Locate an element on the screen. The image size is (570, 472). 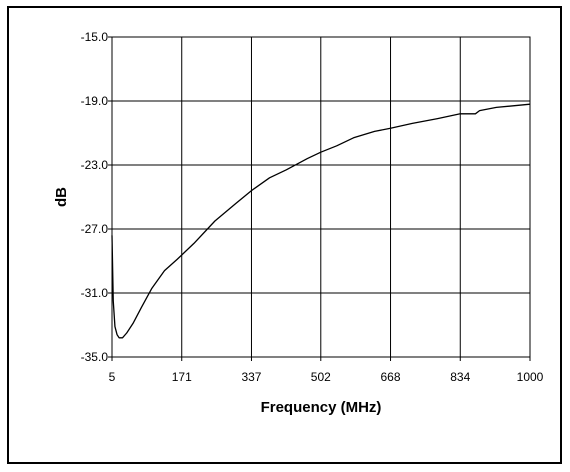
x-tick-label: 5 is located at coordinates (112, 377).